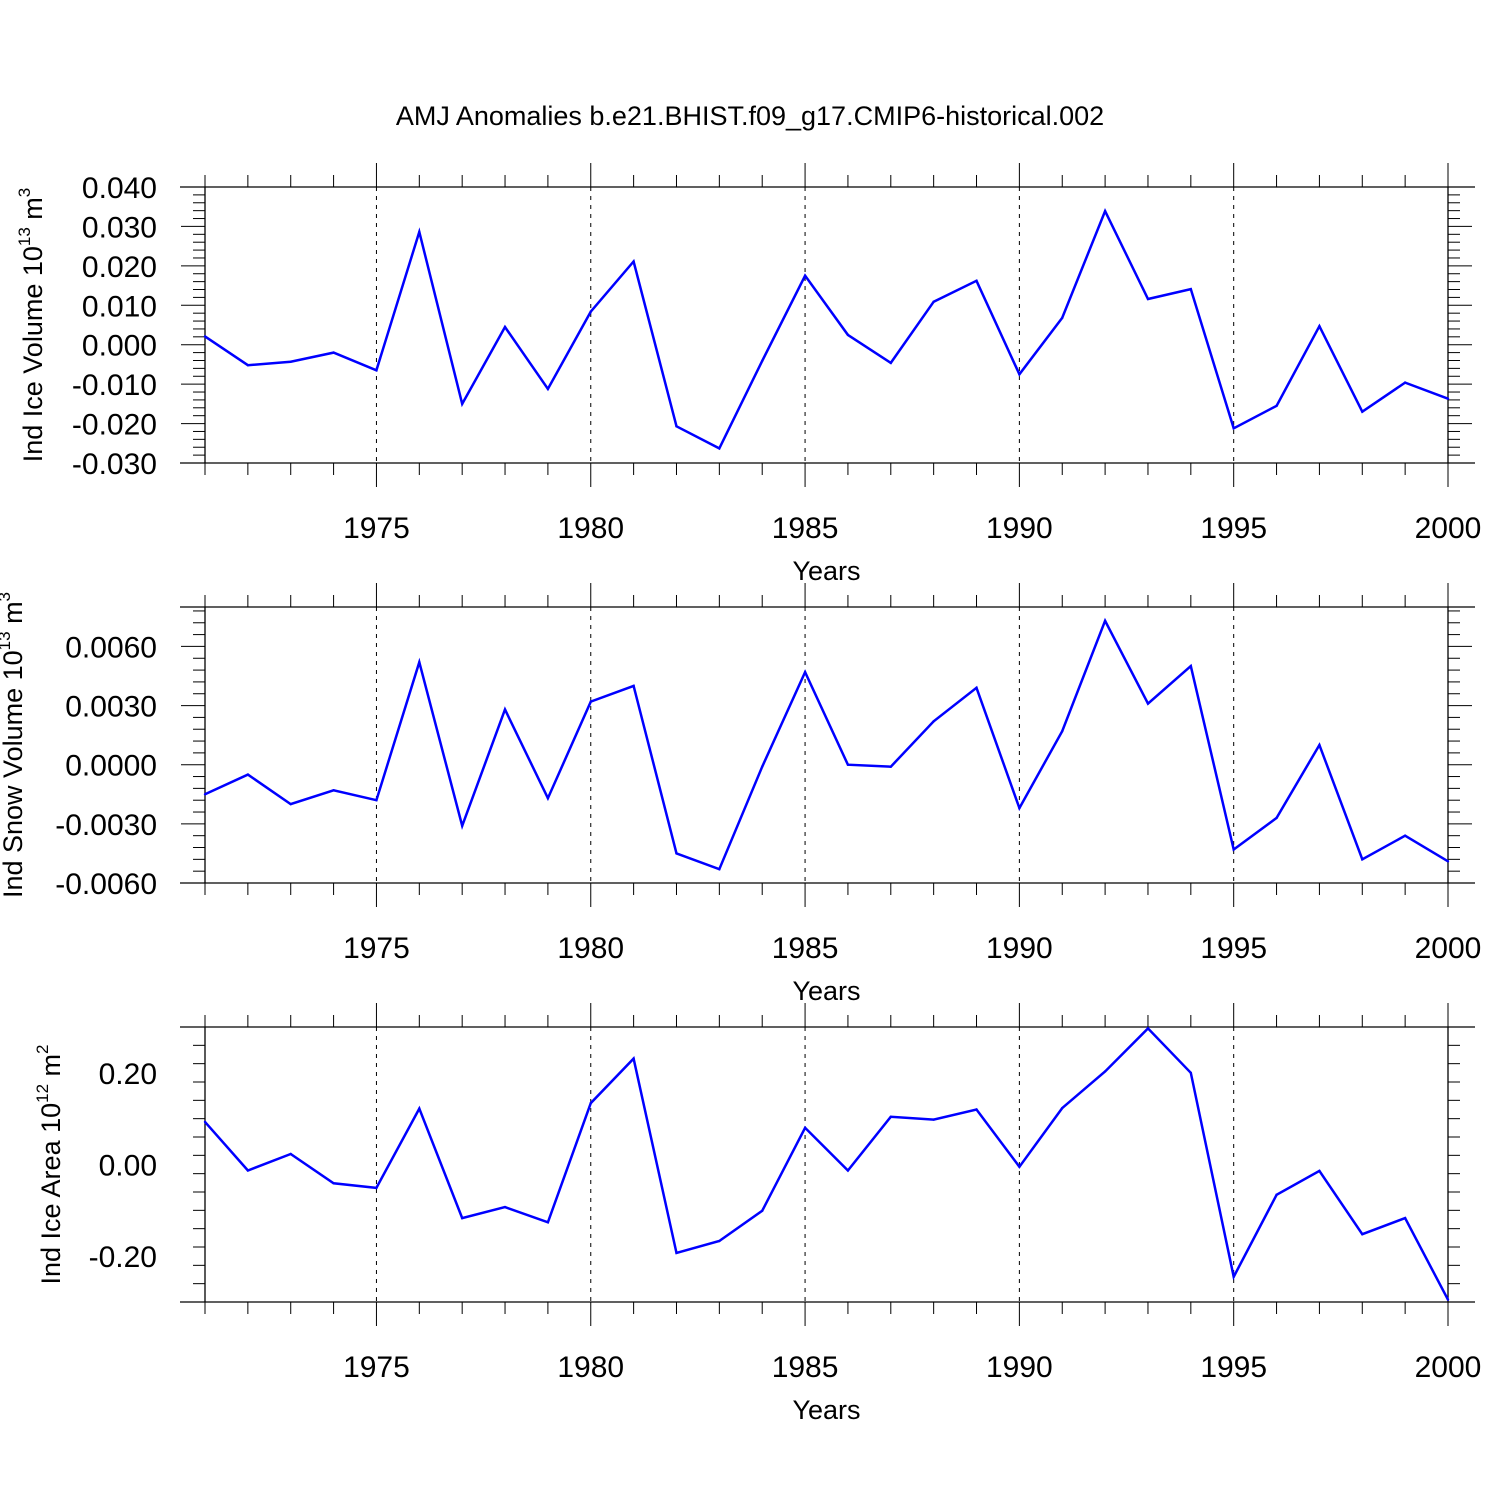 Image resolution: width=1500 pixels, height=1500 pixels. I want to click on y-tick-label: -0.20, so click(123, 1257).